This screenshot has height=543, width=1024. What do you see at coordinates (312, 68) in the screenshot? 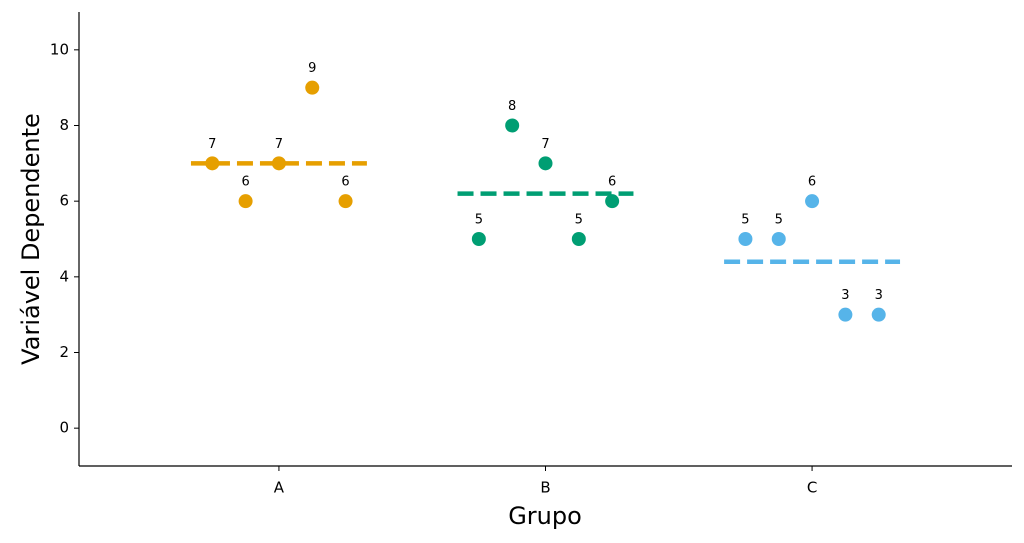
I see `data-label: 9` at bounding box center [312, 68].